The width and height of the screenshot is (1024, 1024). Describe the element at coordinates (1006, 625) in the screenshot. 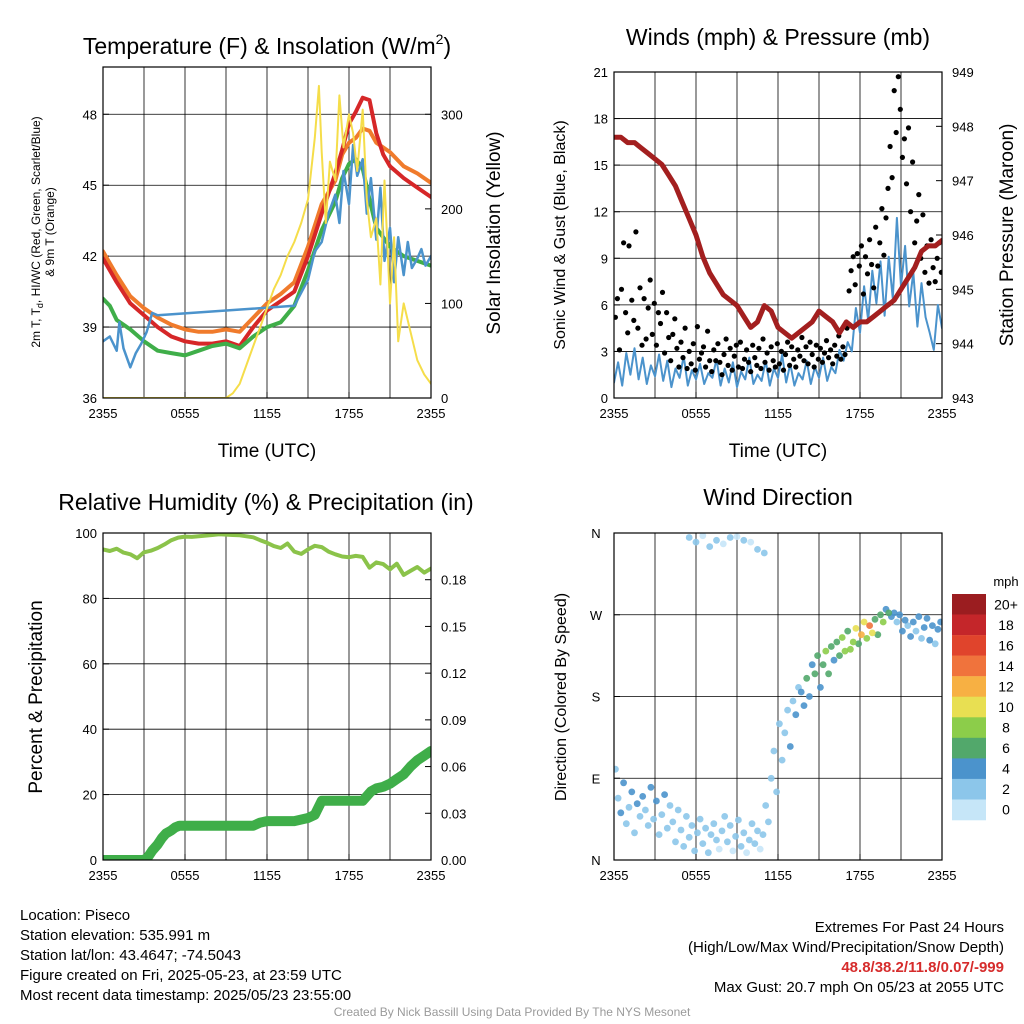

I see `legend-label: 18` at that location.